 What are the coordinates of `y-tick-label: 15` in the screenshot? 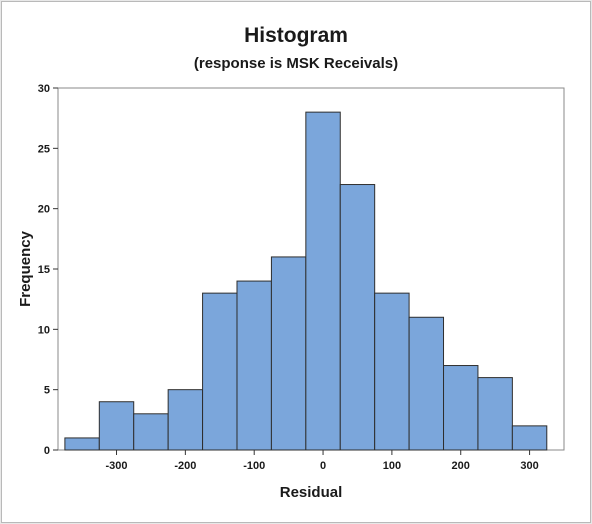 It's located at (44, 270).